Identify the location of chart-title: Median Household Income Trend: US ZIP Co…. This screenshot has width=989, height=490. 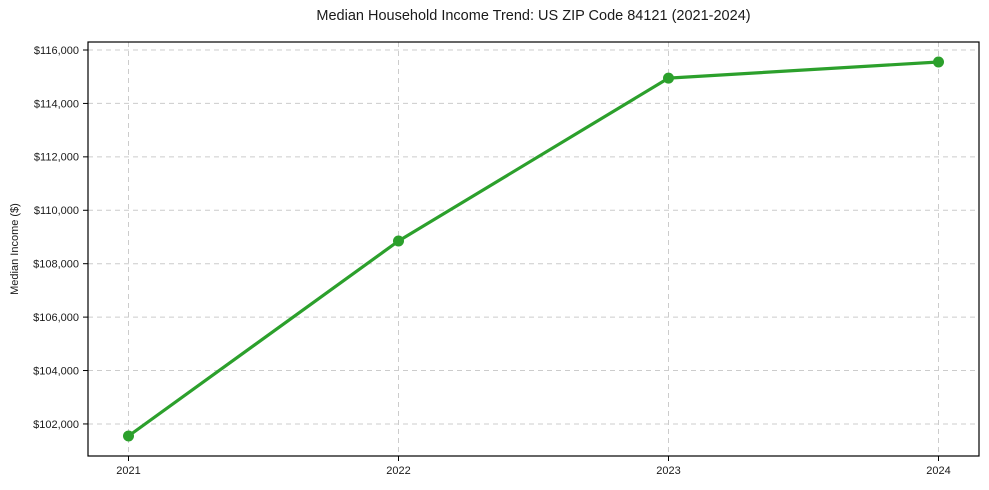
(533, 16).